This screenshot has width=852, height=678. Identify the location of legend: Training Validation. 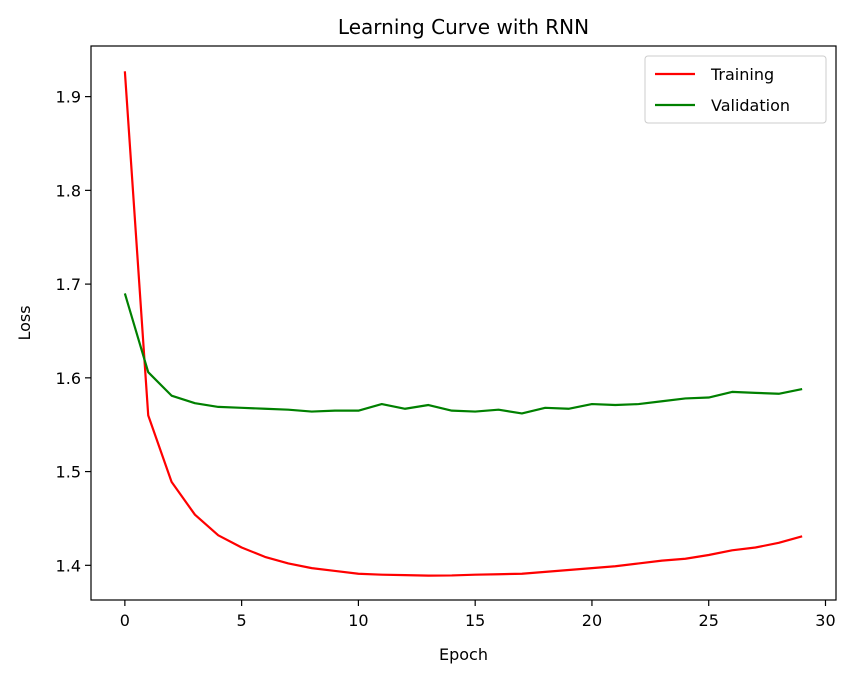
(735, 89).